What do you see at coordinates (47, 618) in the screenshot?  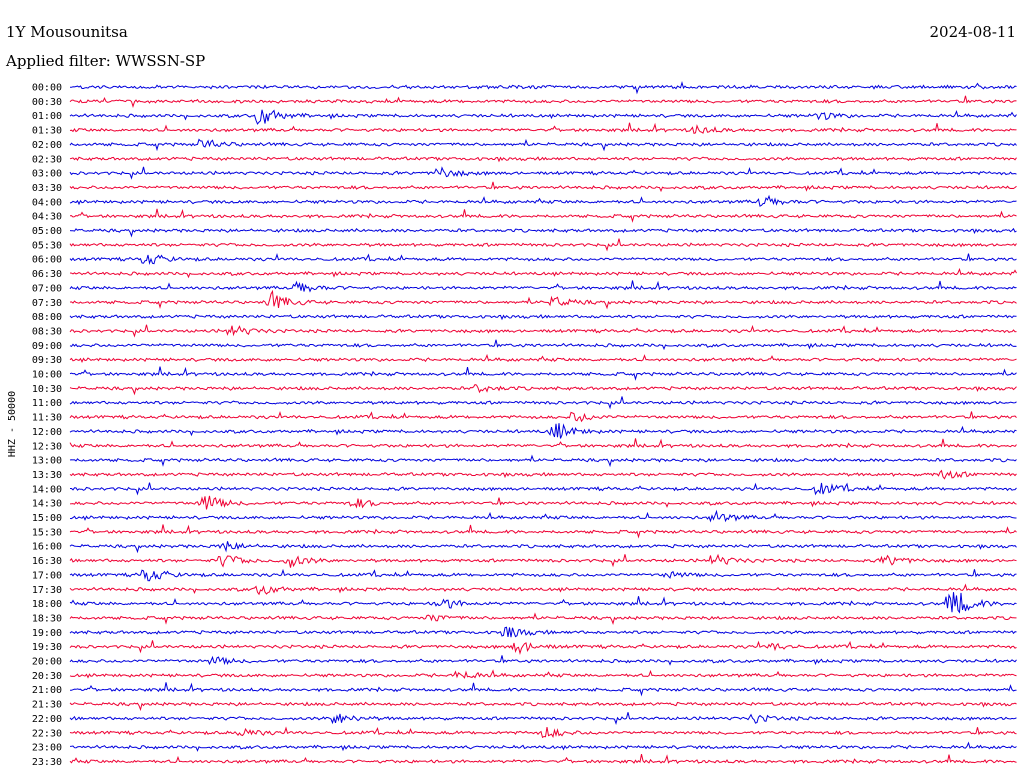 I see `time-tick-label: 18:30` at bounding box center [47, 618].